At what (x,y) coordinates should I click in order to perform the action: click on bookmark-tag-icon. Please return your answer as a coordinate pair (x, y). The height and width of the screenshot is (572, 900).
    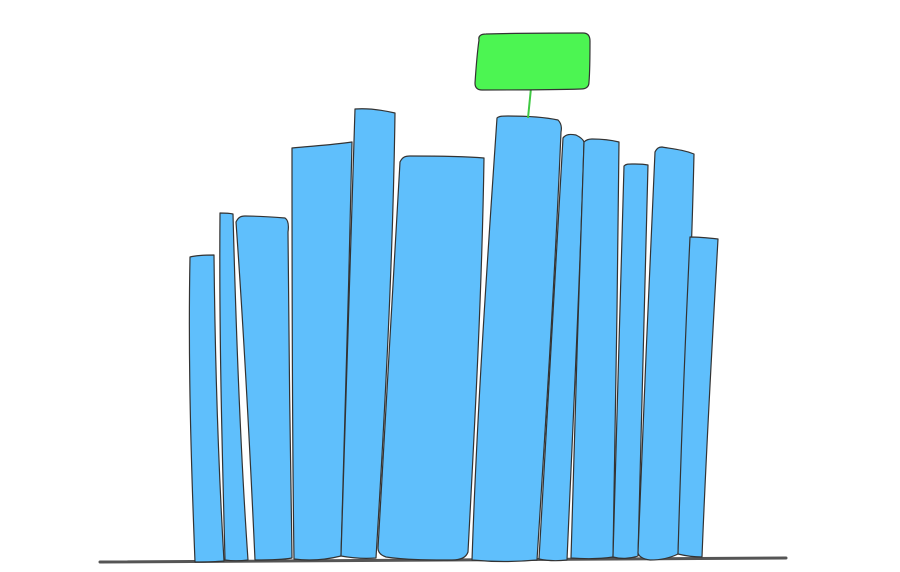
    Looking at the image, I should click on (532, 75).